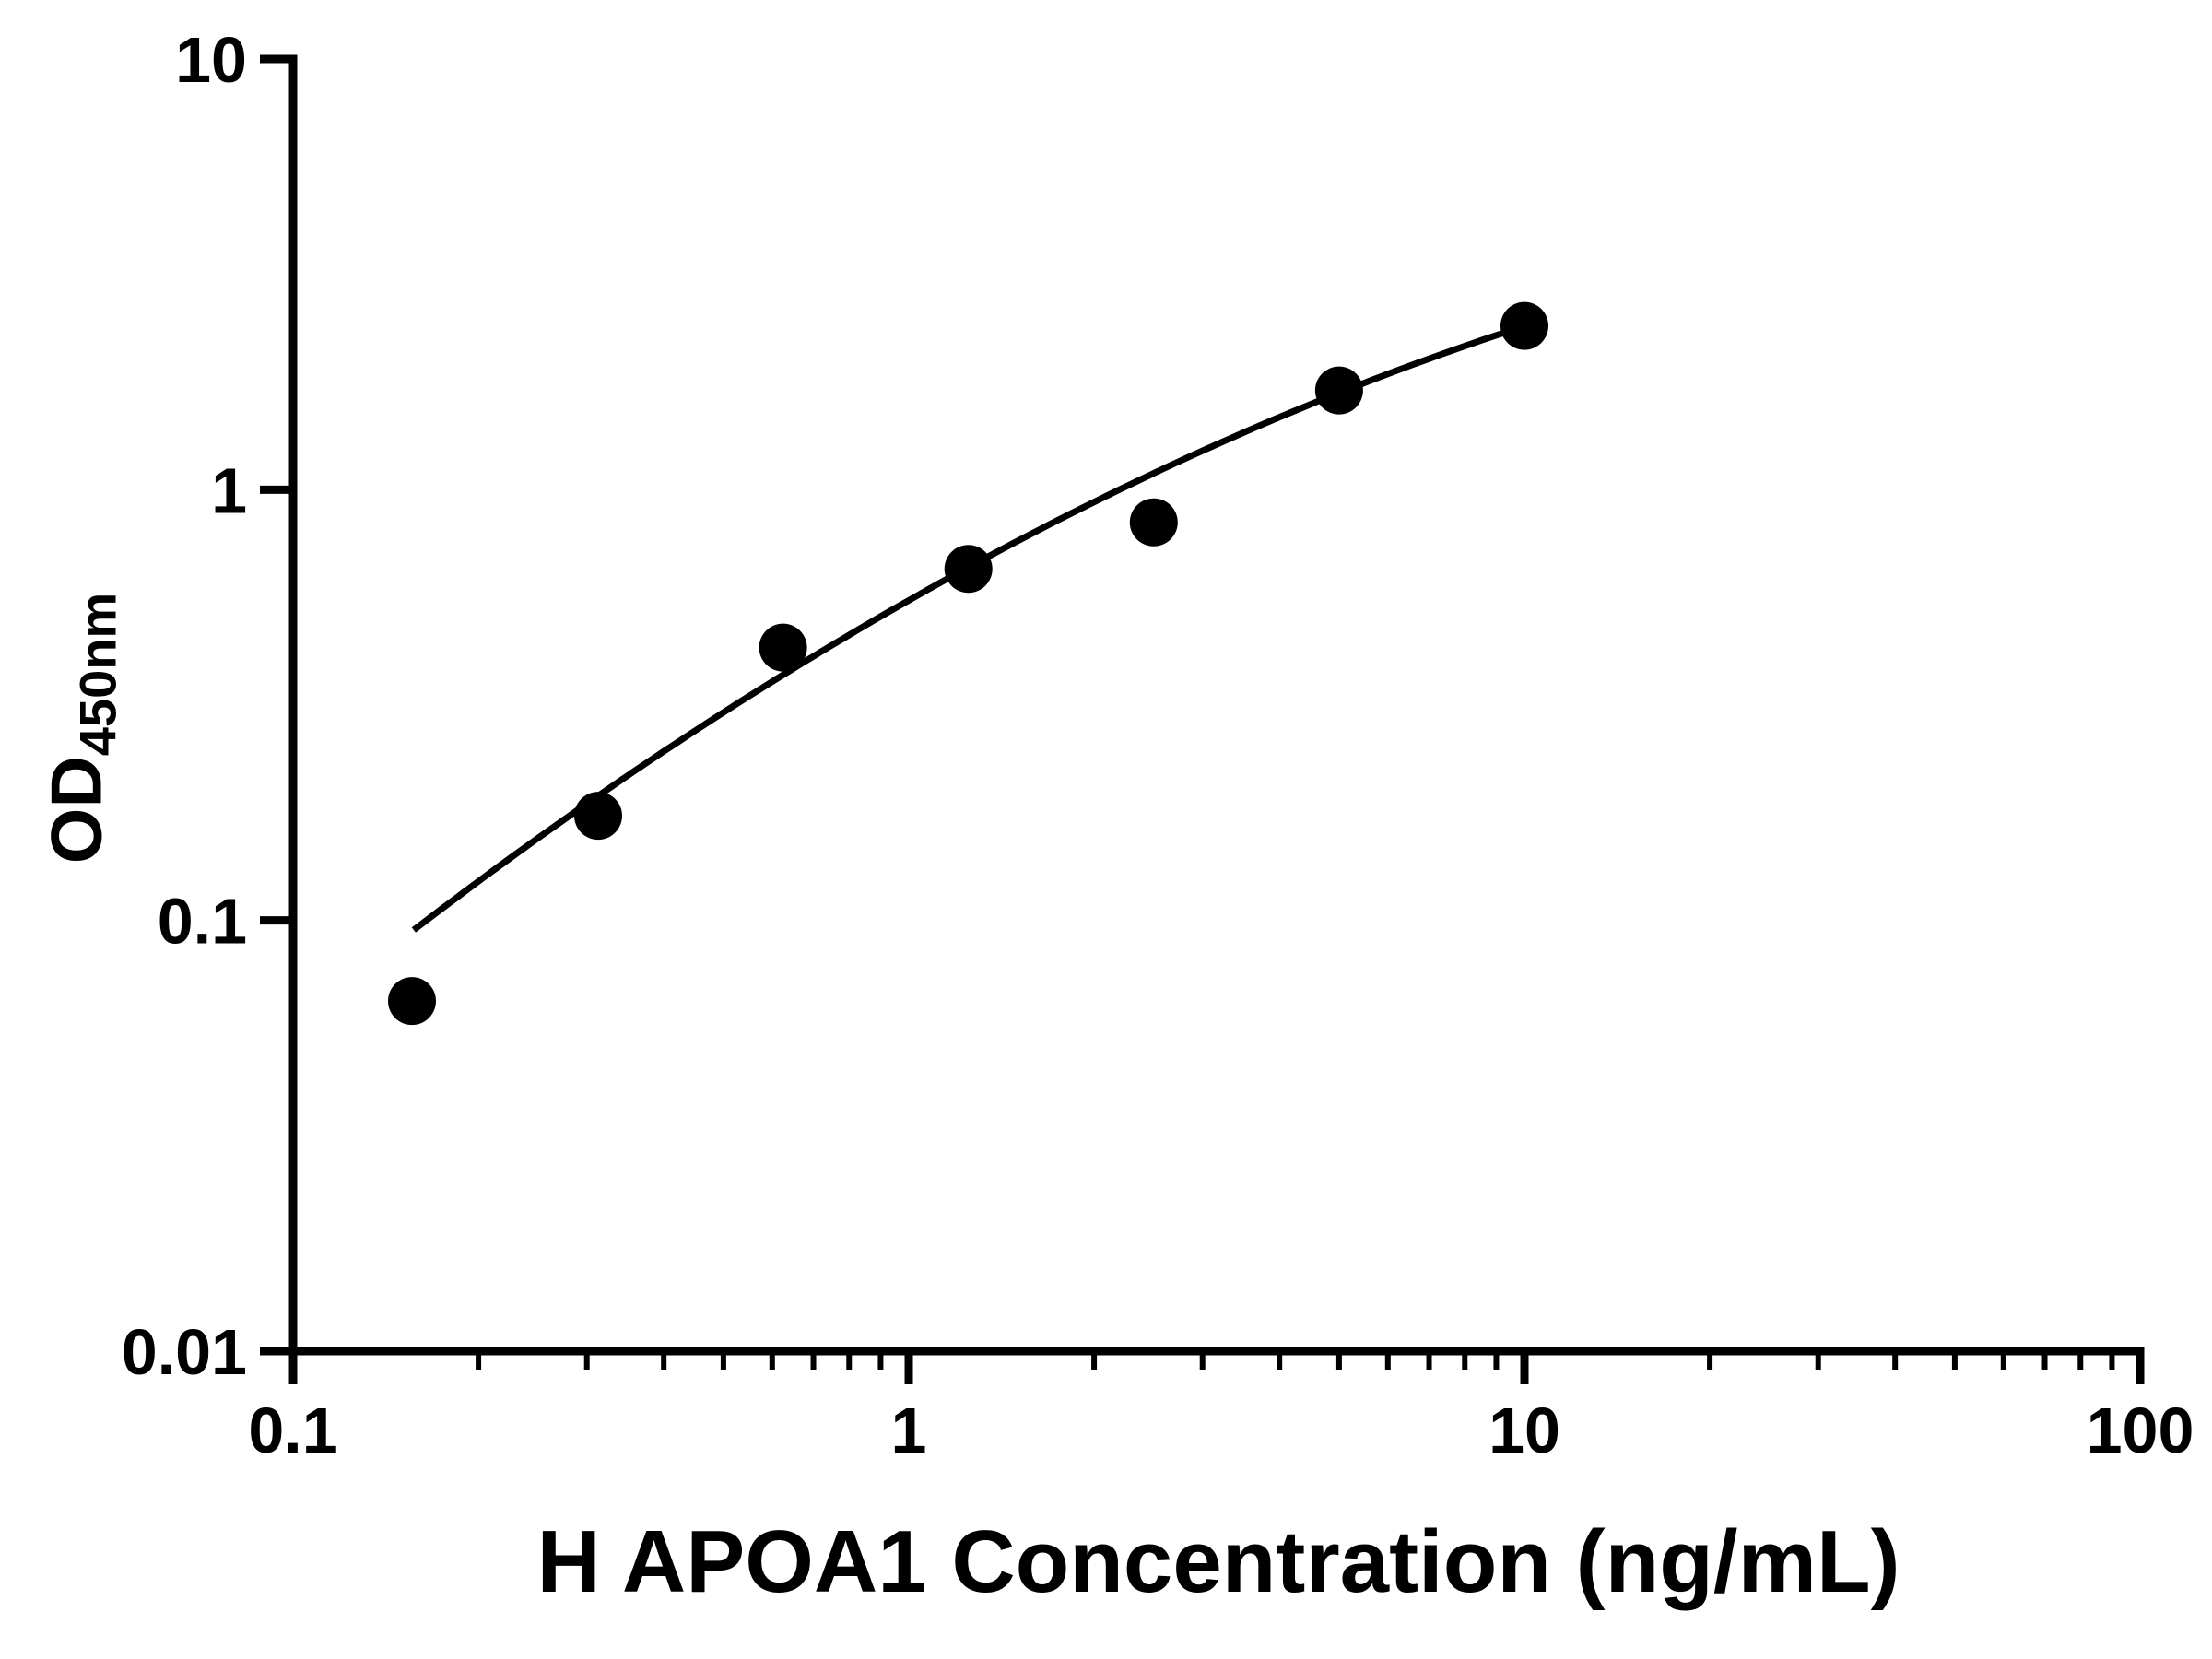 Image resolution: width=2212 pixels, height=1659 pixels. What do you see at coordinates (2140, 1430) in the screenshot?
I see `x-tick-label: 100` at bounding box center [2140, 1430].